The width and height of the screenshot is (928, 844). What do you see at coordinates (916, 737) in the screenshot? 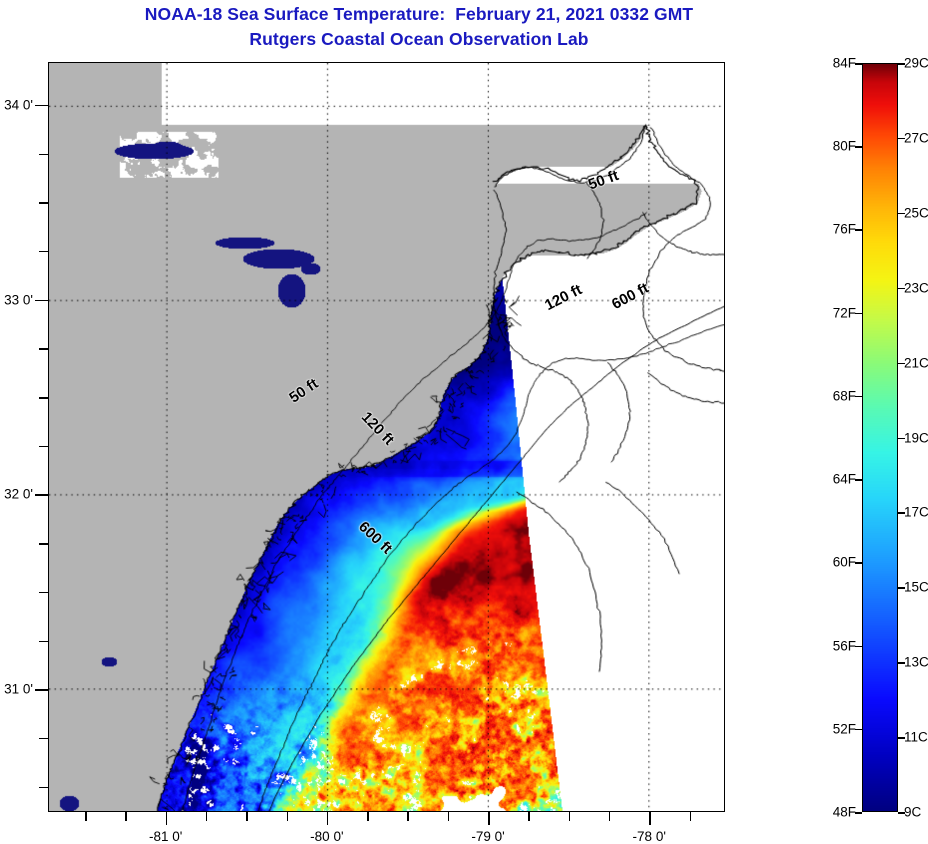
I see `colorbar-label-celsius: 11C` at bounding box center [916, 737].